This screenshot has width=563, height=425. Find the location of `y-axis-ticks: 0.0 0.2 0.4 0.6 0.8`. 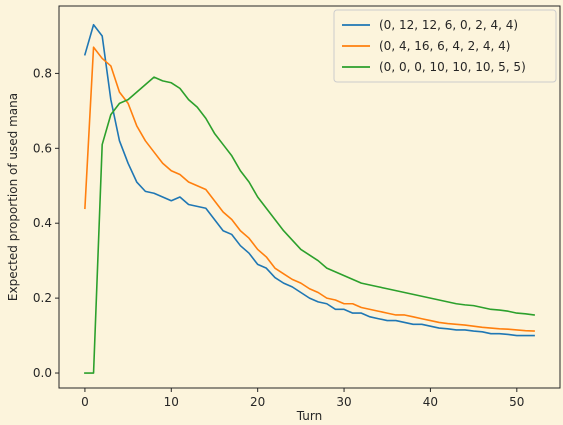

y-axis-ticks: 0.0 0.2 0.4 0.6 0.8 is located at coordinates (46, 223).